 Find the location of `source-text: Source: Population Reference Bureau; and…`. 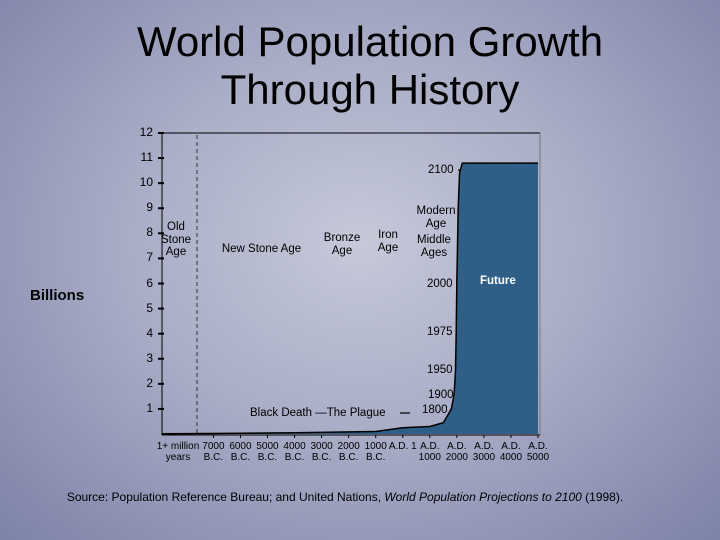

source-text: Source: Population Reference Bureau; and… is located at coordinates (225, 497).